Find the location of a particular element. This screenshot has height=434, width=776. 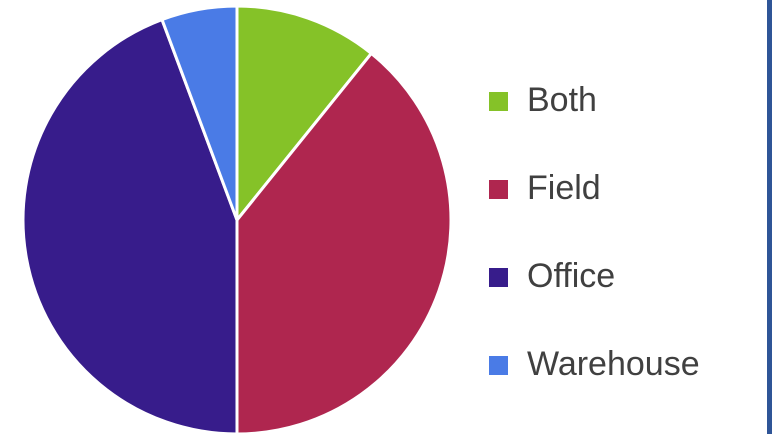

legend-label: Field is located at coordinates (564, 188).